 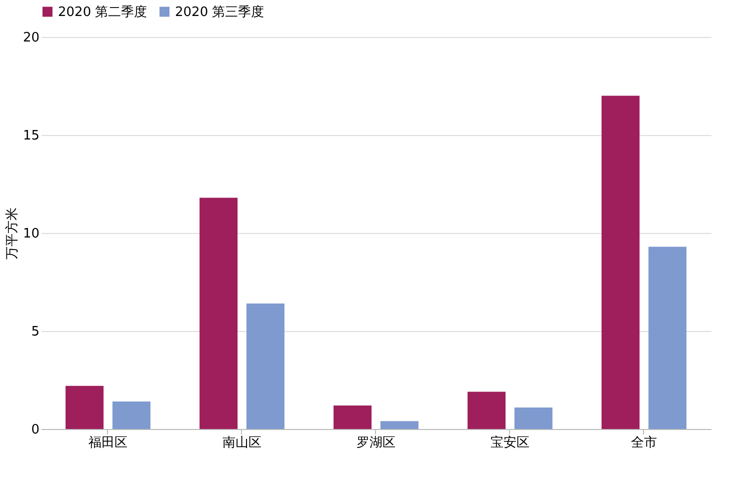 What do you see at coordinates (35, 430) in the screenshot?
I see `y-tick-label: 0` at bounding box center [35, 430].